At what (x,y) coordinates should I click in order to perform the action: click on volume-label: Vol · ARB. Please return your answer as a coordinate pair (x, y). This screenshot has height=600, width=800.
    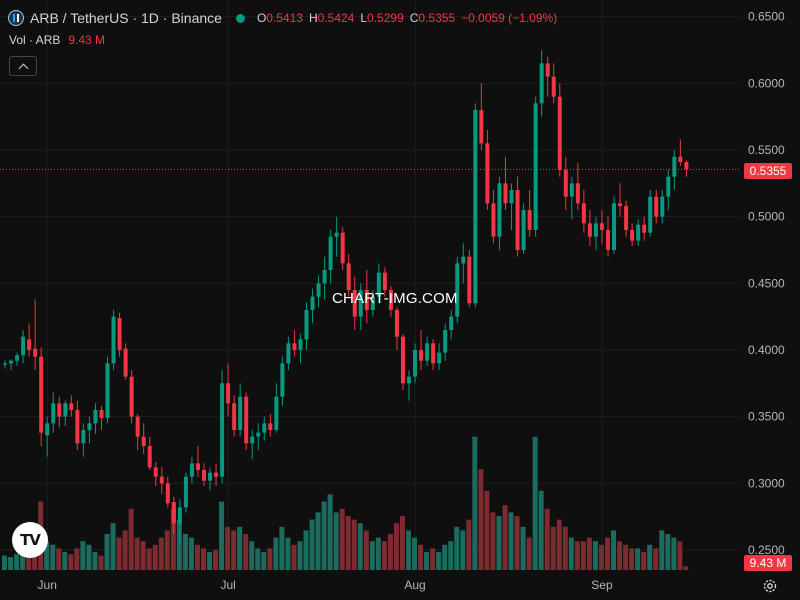
    Looking at the image, I should click on (35, 40).